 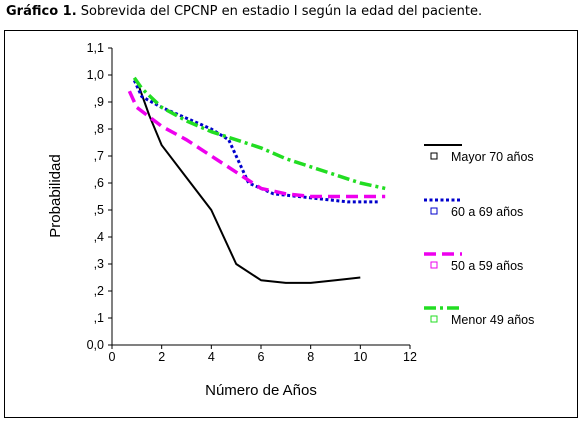 I want to click on y-tick-label: 0,0, so click(x=95, y=345).